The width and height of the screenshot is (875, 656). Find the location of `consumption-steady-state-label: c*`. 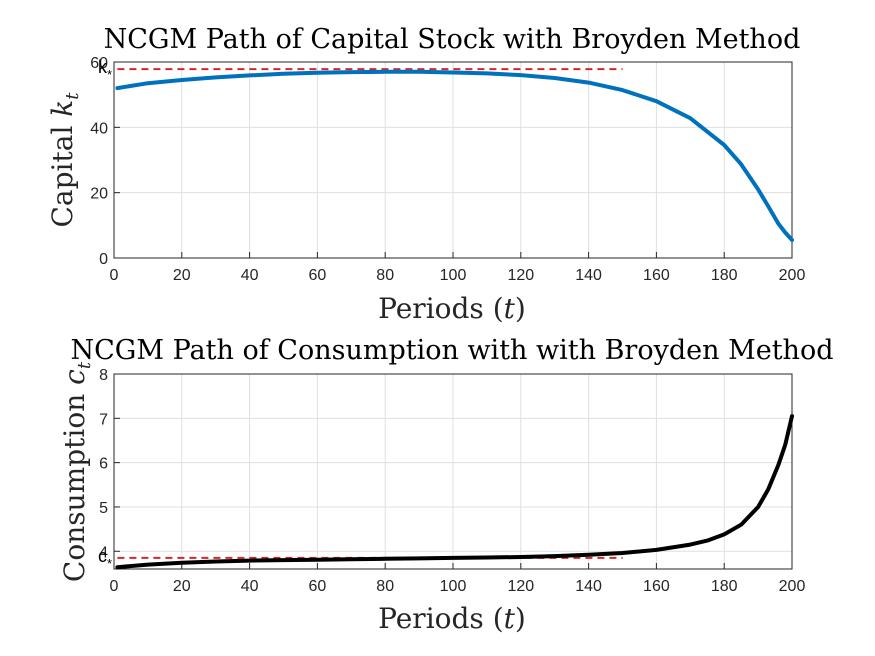

consumption-steady-state-label: c* is located at coordinates (105, 558).